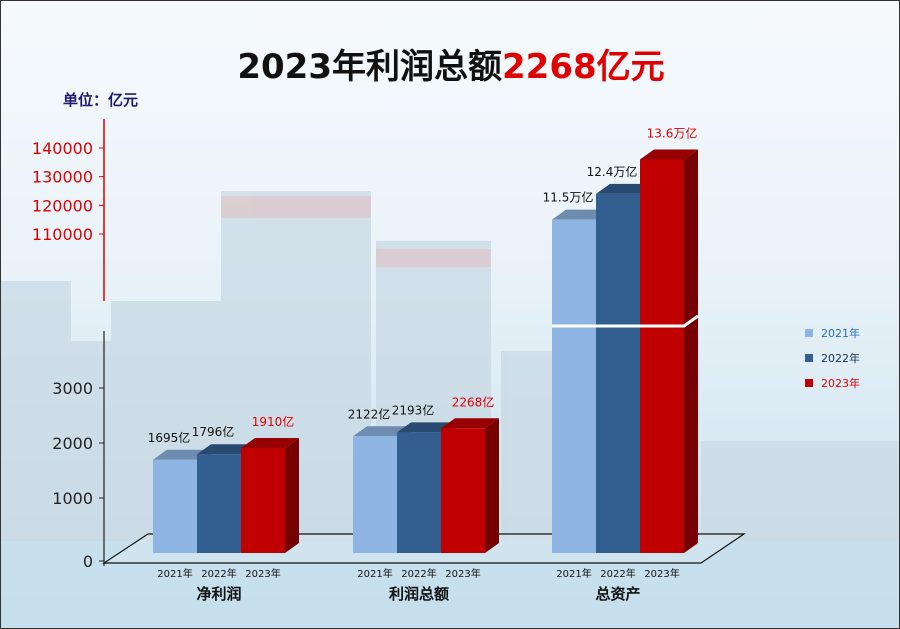 This screenshot has width=900, height=629. I want to click on y-tick-label: 3000, so click(72, 388).